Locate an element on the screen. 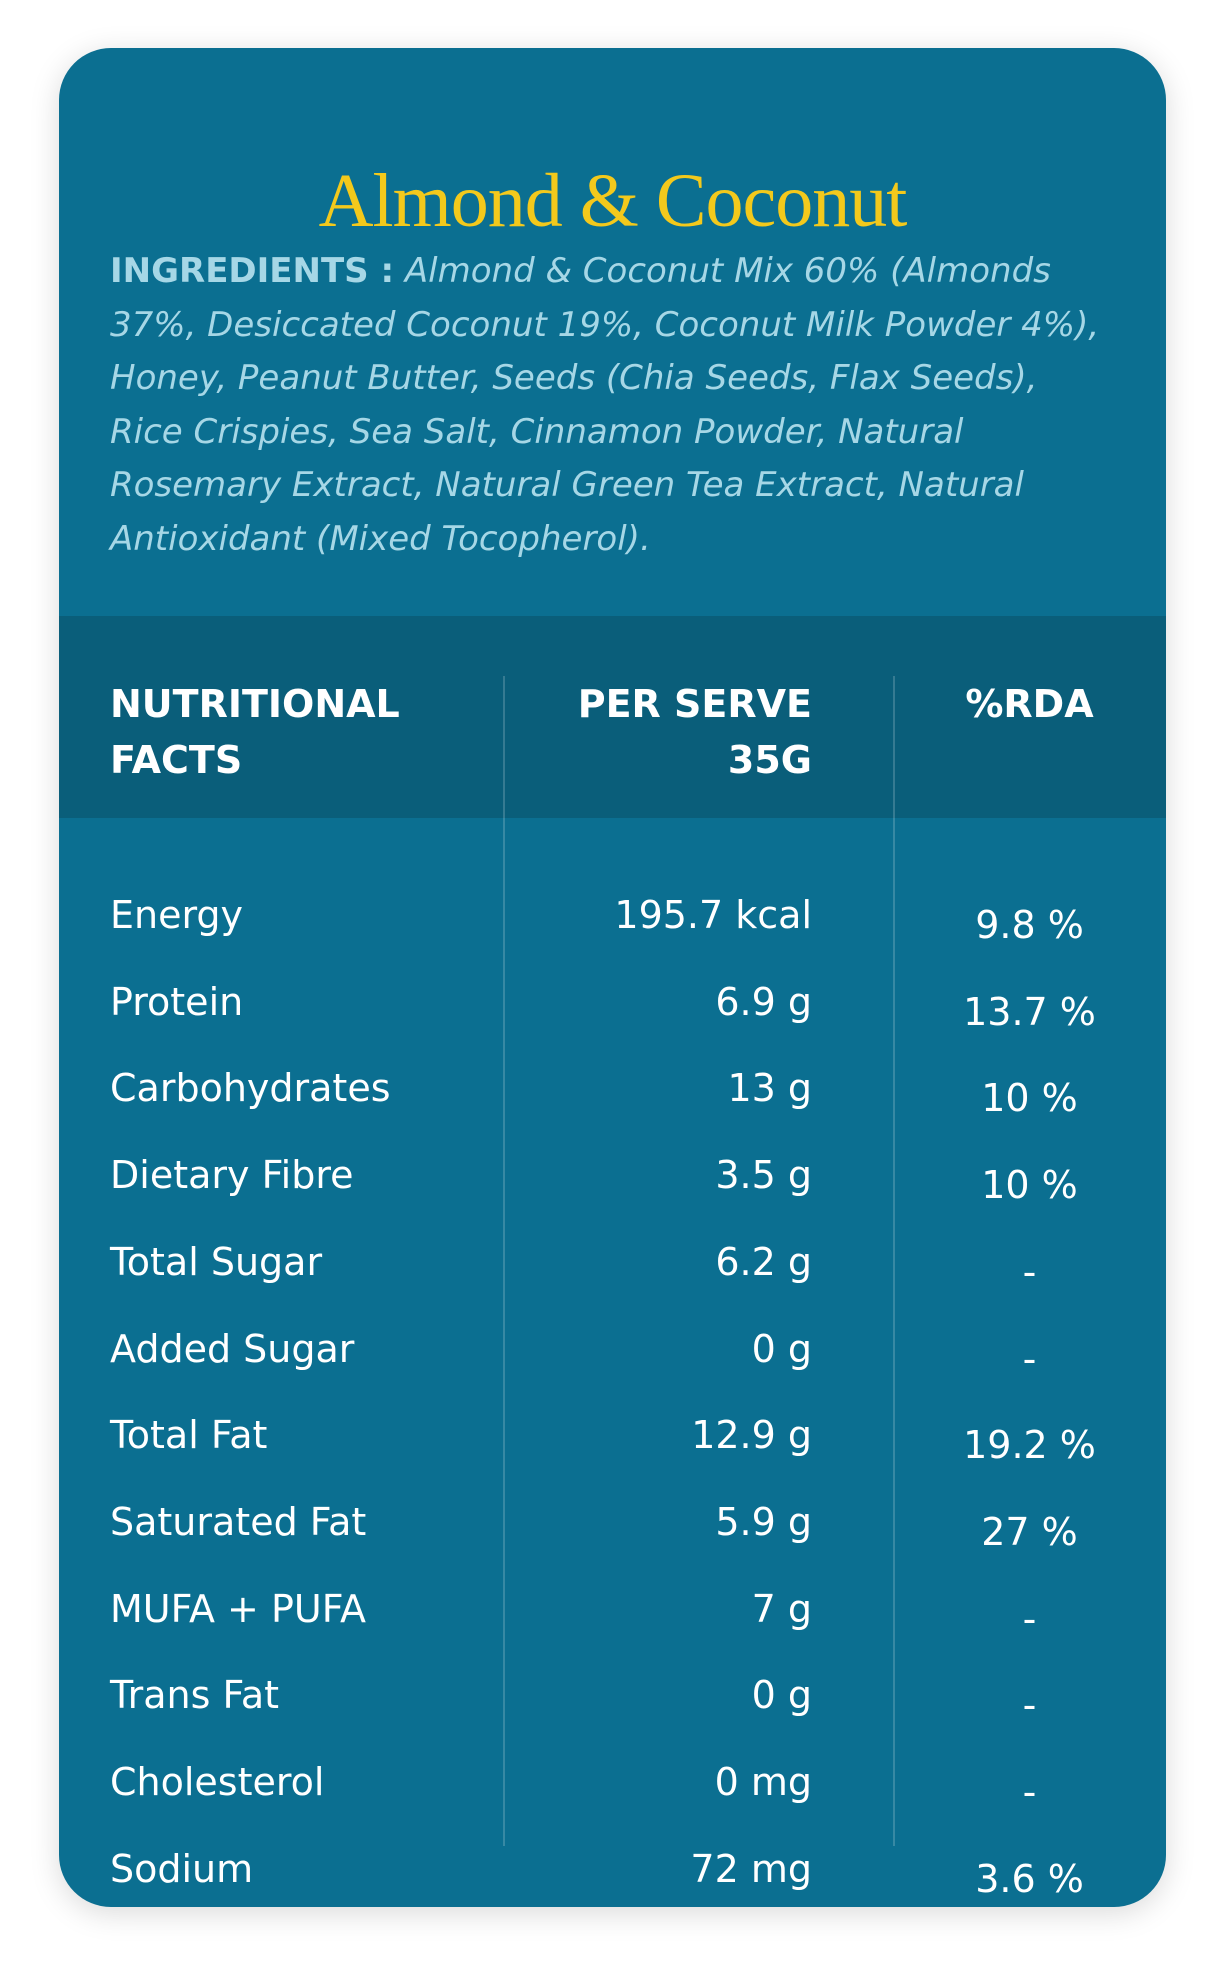 Image resolution: width=1225 pixels, height=1978 pixels. rda: 19.2 % is located at coordinates (1029, 1445).